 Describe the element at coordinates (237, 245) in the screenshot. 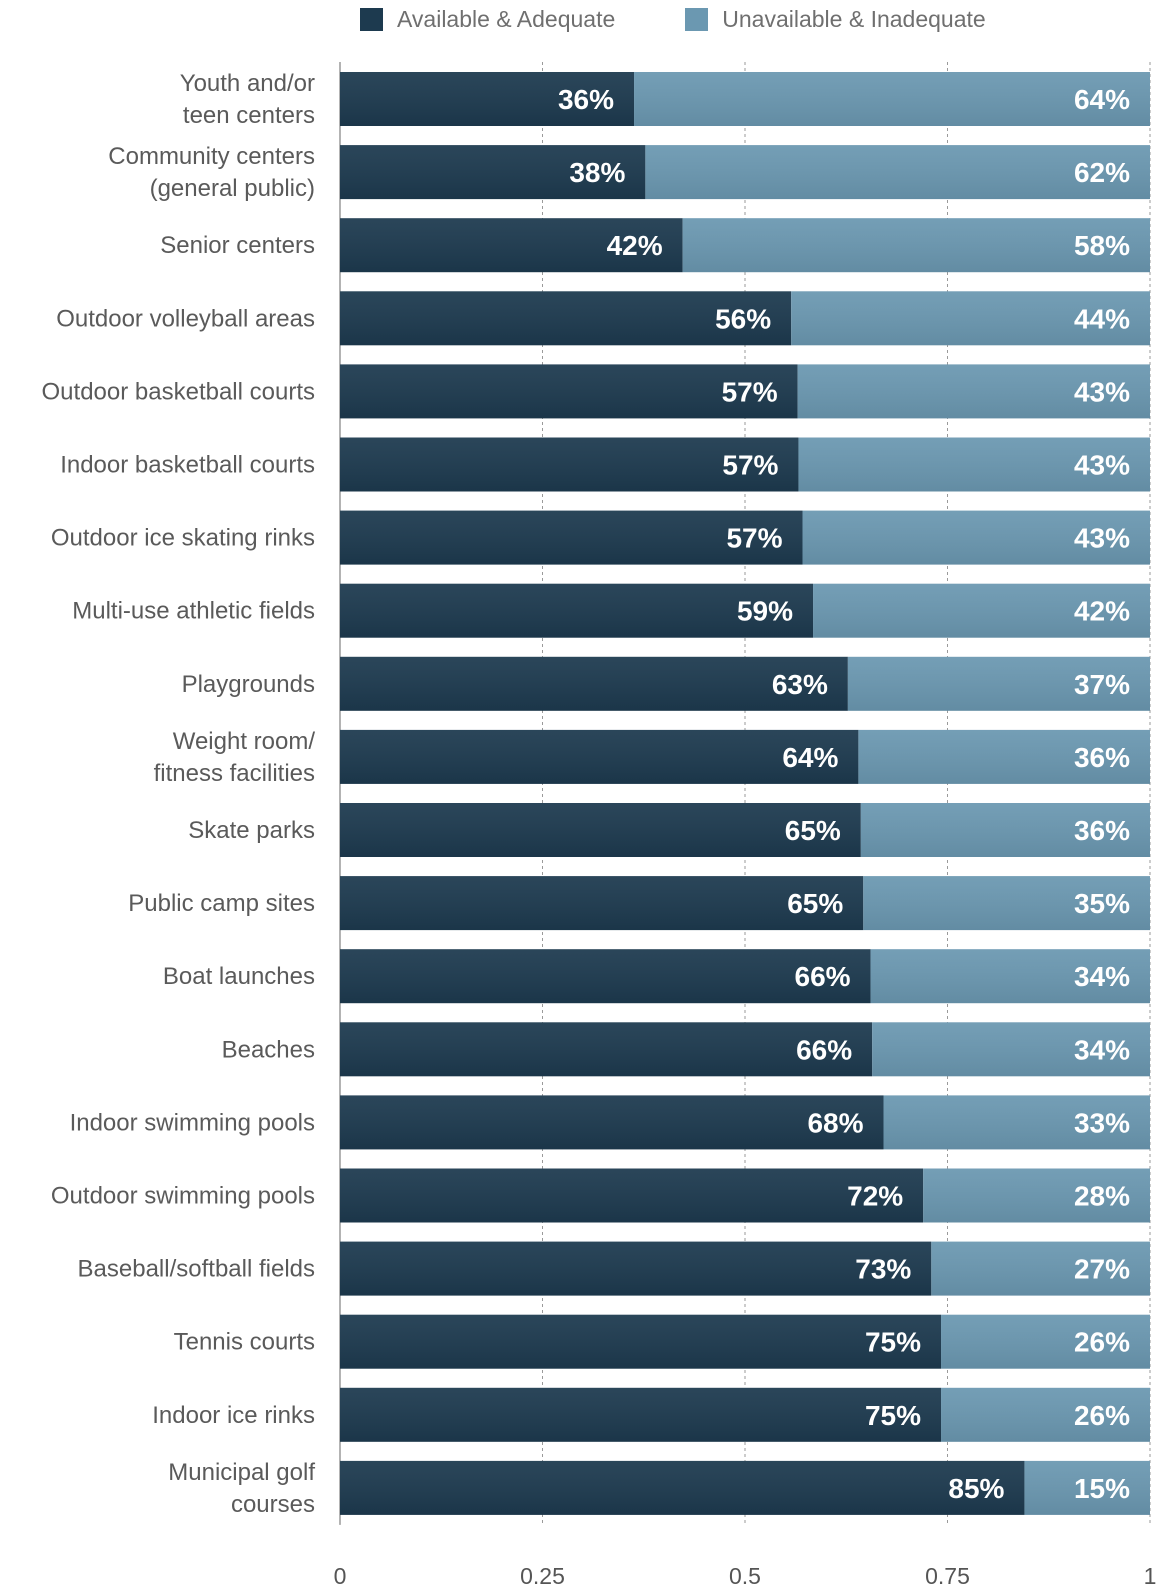

I see `category-label: Senior centers` at that location.